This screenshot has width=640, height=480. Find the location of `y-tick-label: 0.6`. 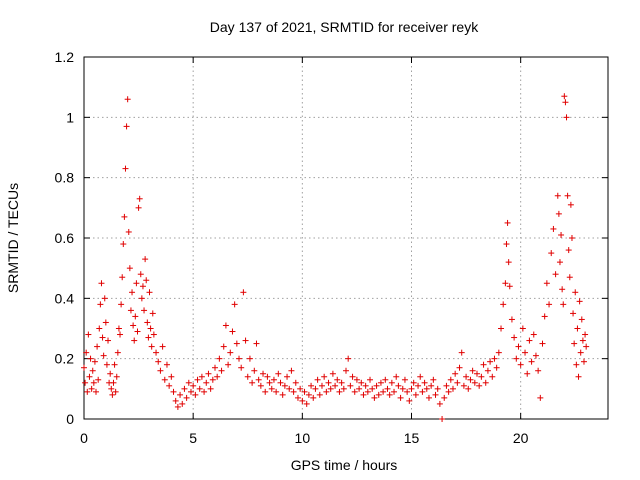

y-tick-label: 0.6 is located at coordinates (65, 238).